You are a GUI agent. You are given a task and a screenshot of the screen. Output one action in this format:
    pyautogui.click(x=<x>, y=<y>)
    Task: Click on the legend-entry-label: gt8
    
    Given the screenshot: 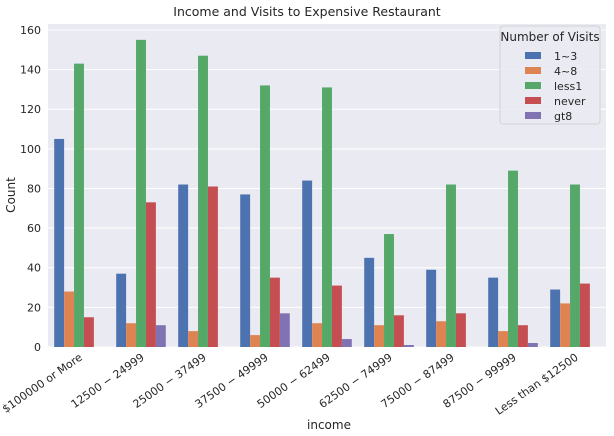 What is the action you would take?
    pyautogui.click(x=563, y=116)
    